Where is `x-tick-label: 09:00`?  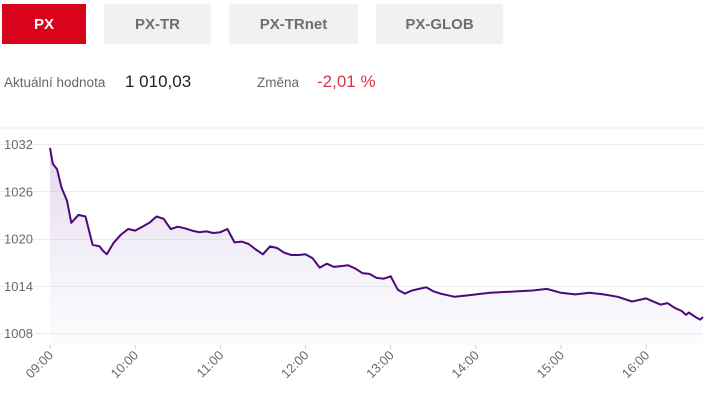
x-tick-label: 09:00 is located at coordinates (40, 365).